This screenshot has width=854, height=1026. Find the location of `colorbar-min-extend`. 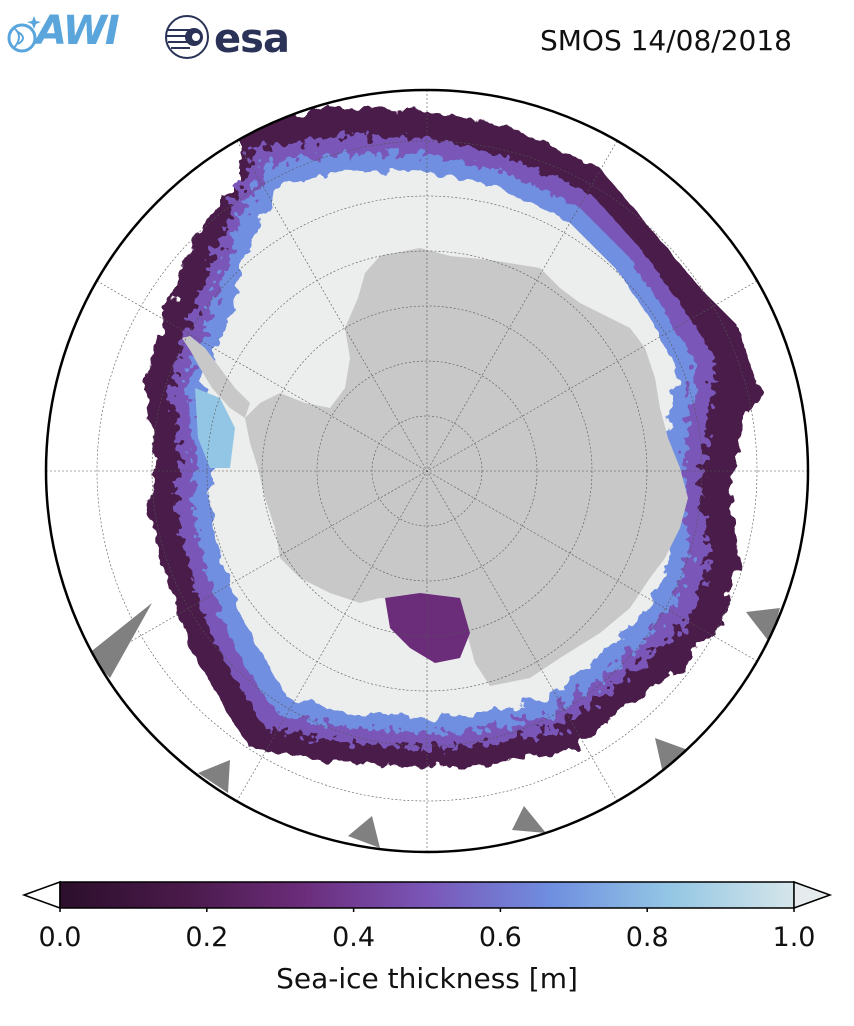

colorbar-min-extend is located at coordinates (41, 895).